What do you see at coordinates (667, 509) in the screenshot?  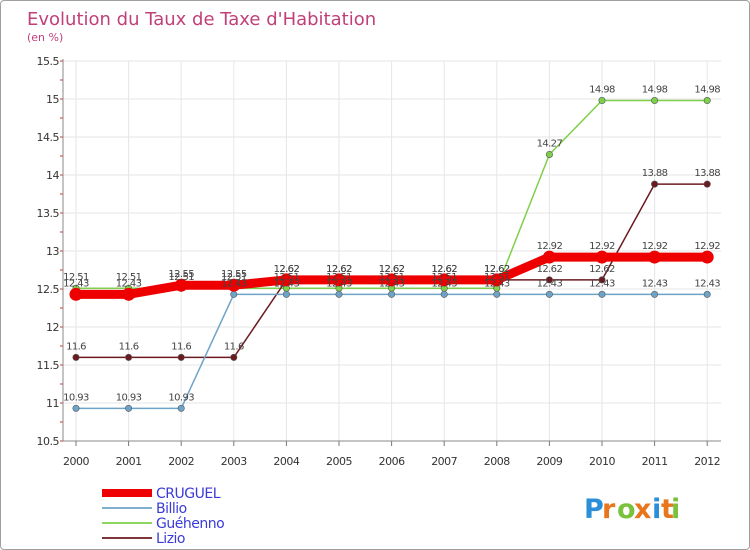 I see `logo-letter: t` at bounding box center [667, 509].